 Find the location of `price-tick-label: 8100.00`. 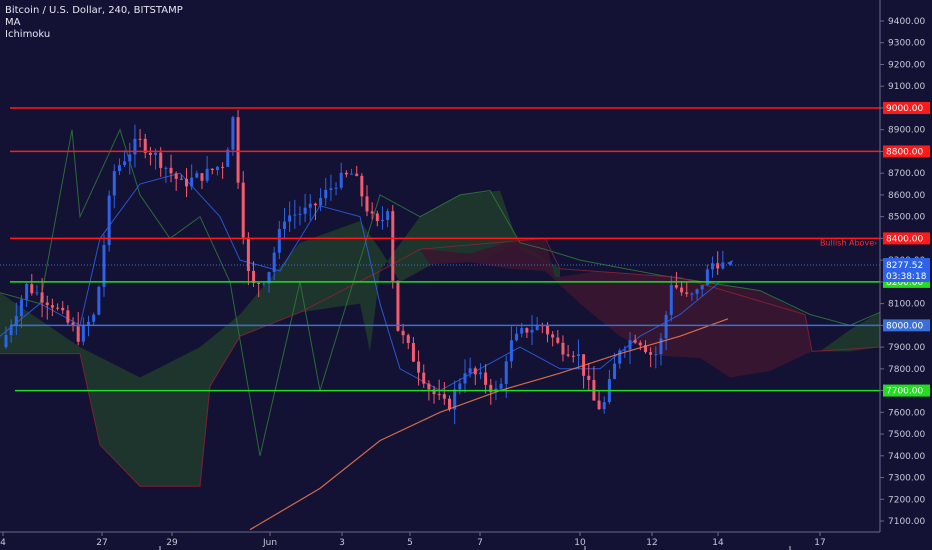

price-tick-label: 8100.00 is located at coordinates (906, 305).